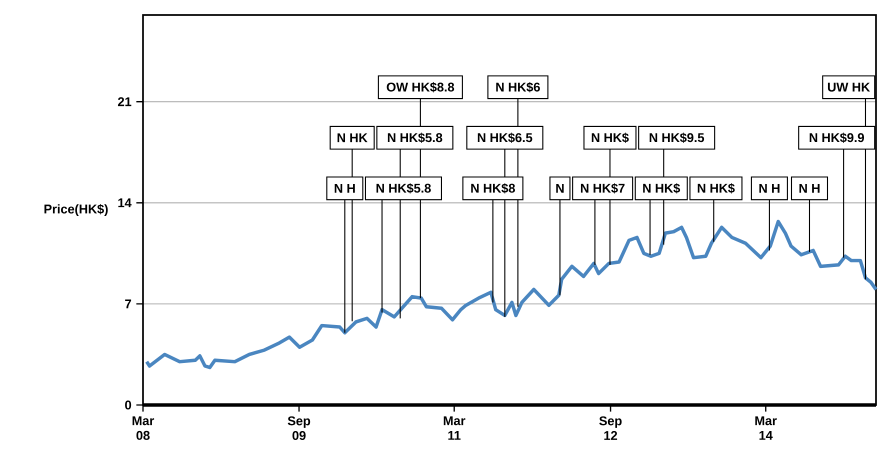 The image size is (878, 462). What do you see at coordinates (849, 87) in the screenshot?
I see `annotation: UW HK` at bounding box center [849, 87].